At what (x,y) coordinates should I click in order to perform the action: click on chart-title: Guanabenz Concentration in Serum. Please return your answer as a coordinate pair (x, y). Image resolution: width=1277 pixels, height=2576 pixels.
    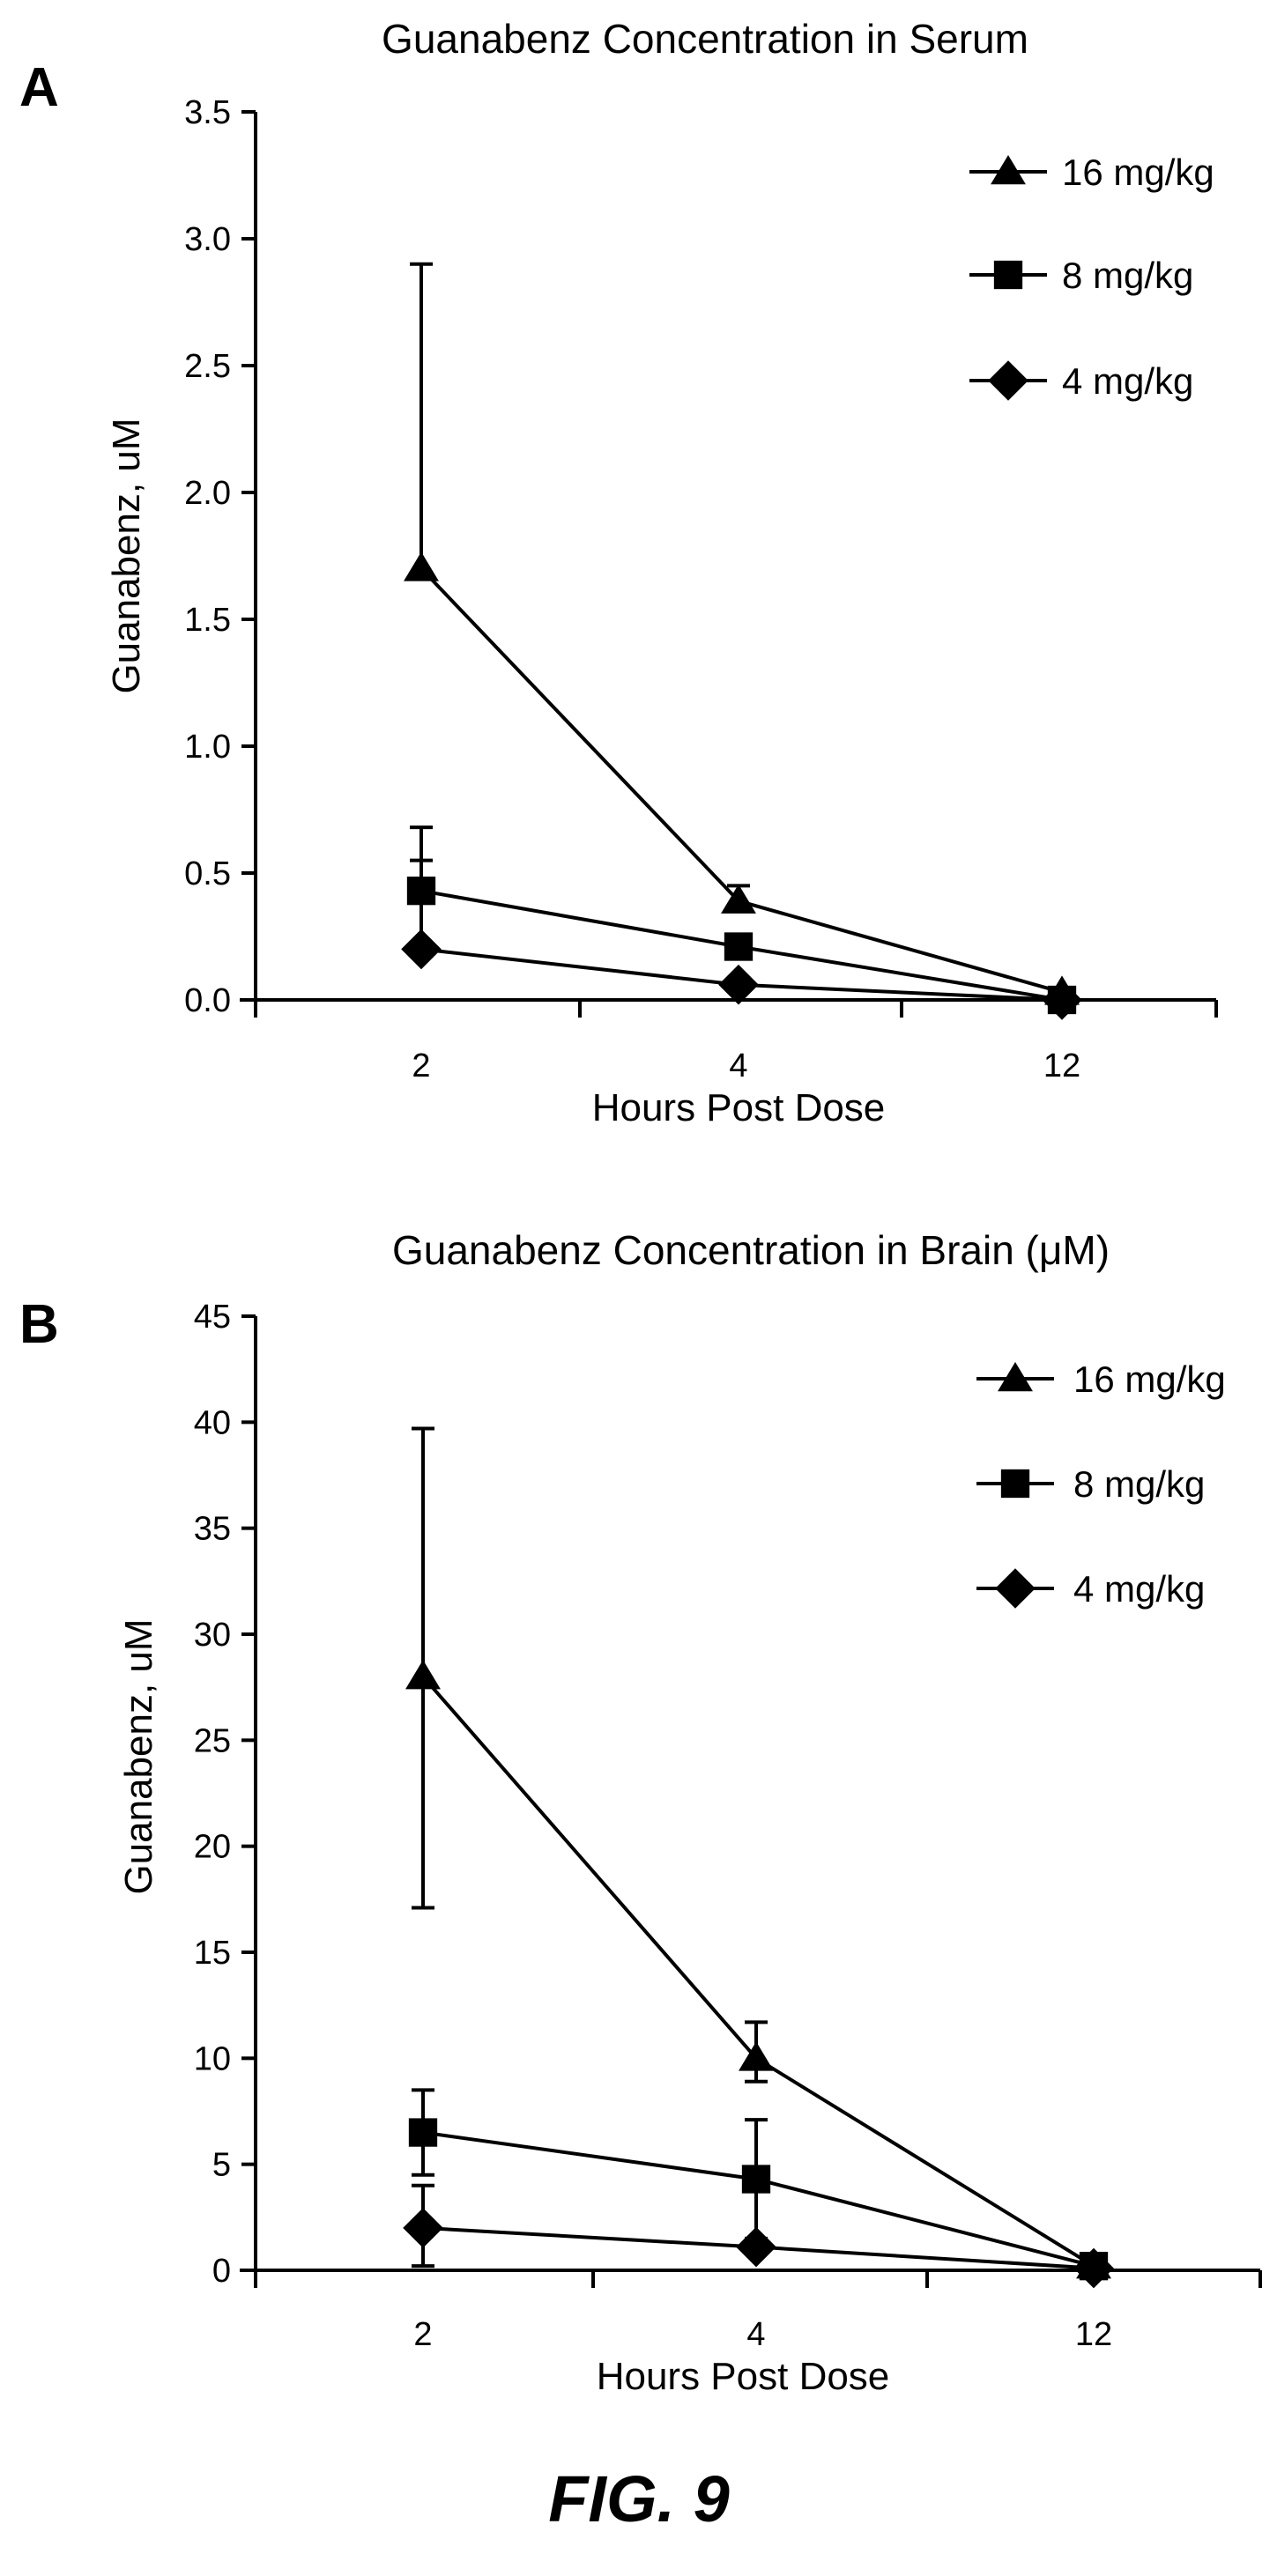
    Looking at the image, I should click on (705, 39).